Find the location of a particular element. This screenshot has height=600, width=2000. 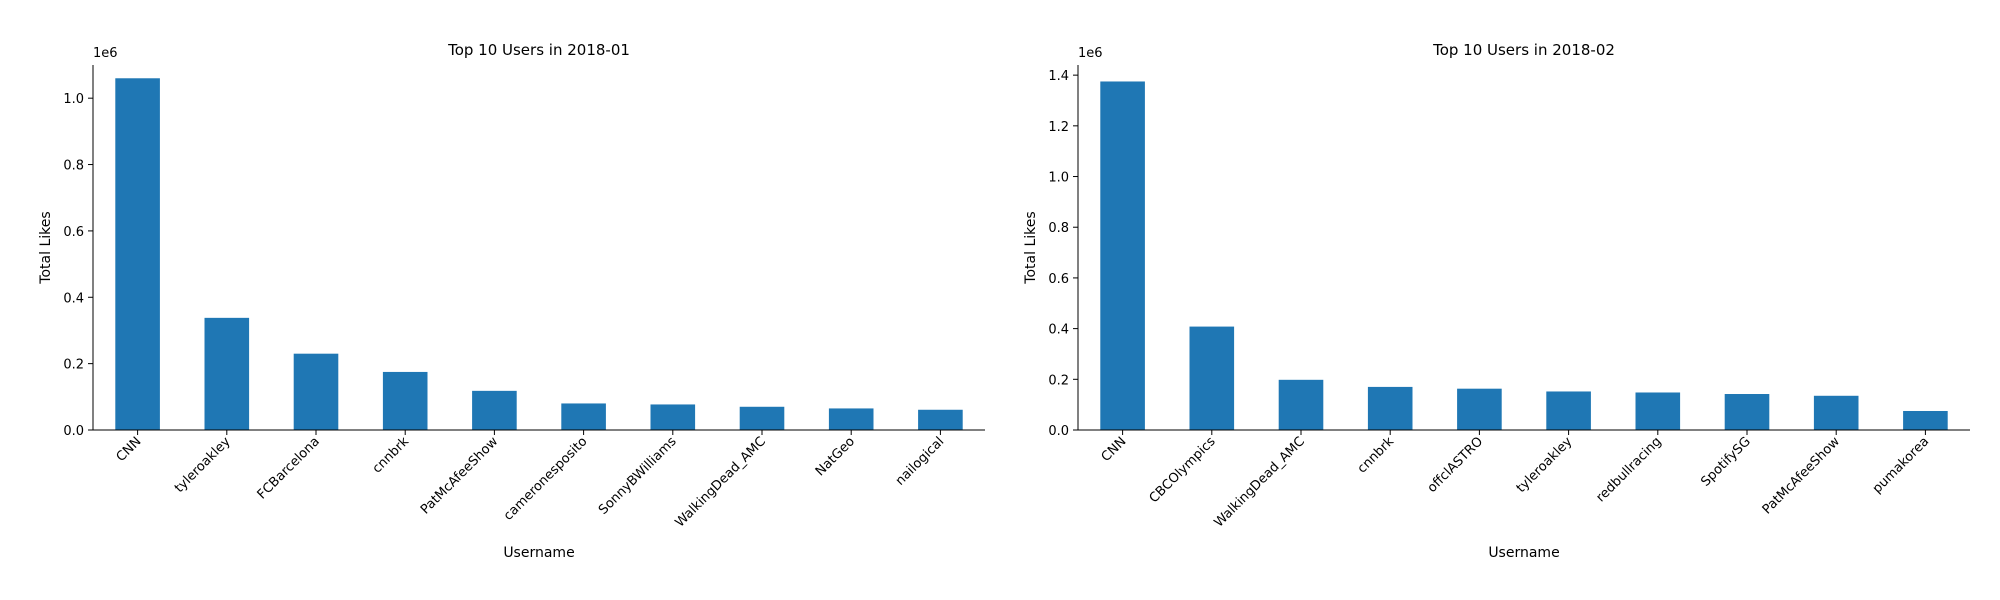

x-tick-label: pumakorea is located at coordinates (1901, 465).